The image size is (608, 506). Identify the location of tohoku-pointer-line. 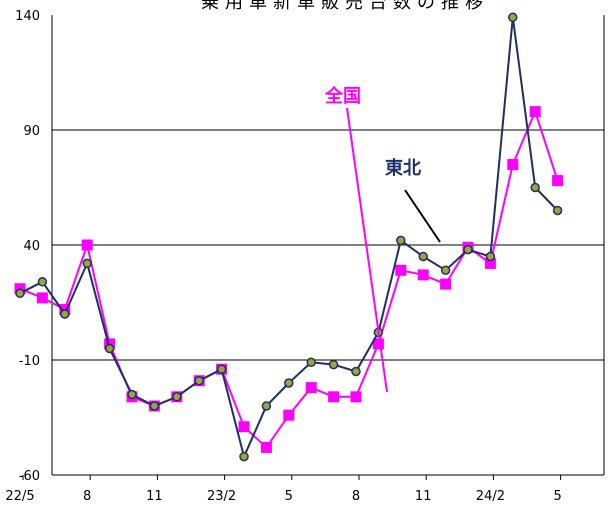
(422, 216).